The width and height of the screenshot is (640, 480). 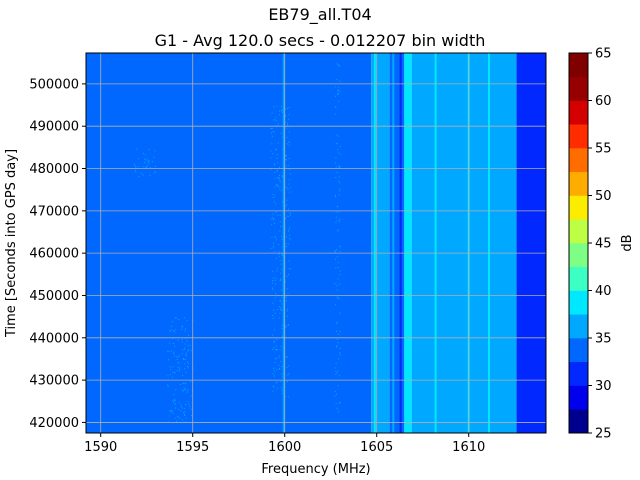 I want to click on y-tick-label: 450000, so click(x=54, y=296).